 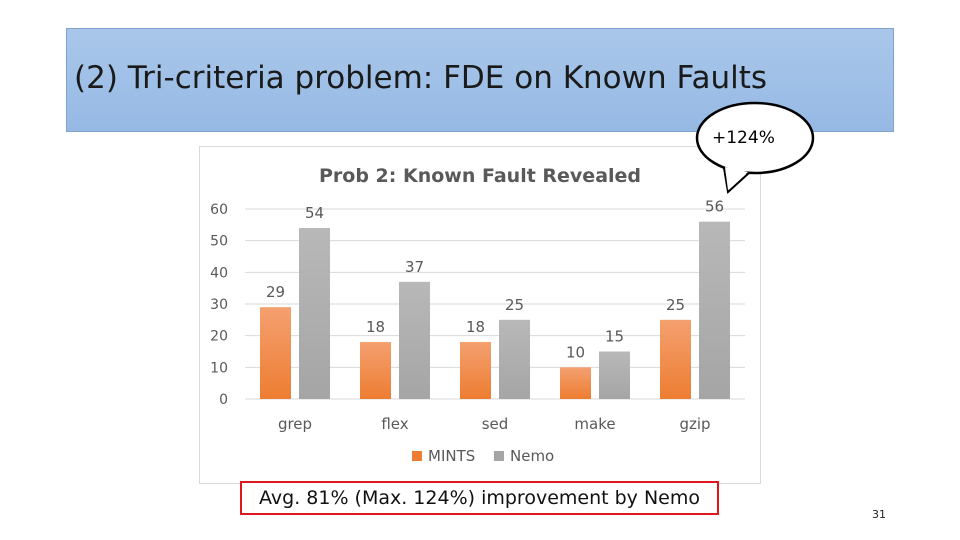 What do you see at coordinates (219, 273) in the screenshot?
I see `y-tick-label: 40` at bounding box center [219, 273].